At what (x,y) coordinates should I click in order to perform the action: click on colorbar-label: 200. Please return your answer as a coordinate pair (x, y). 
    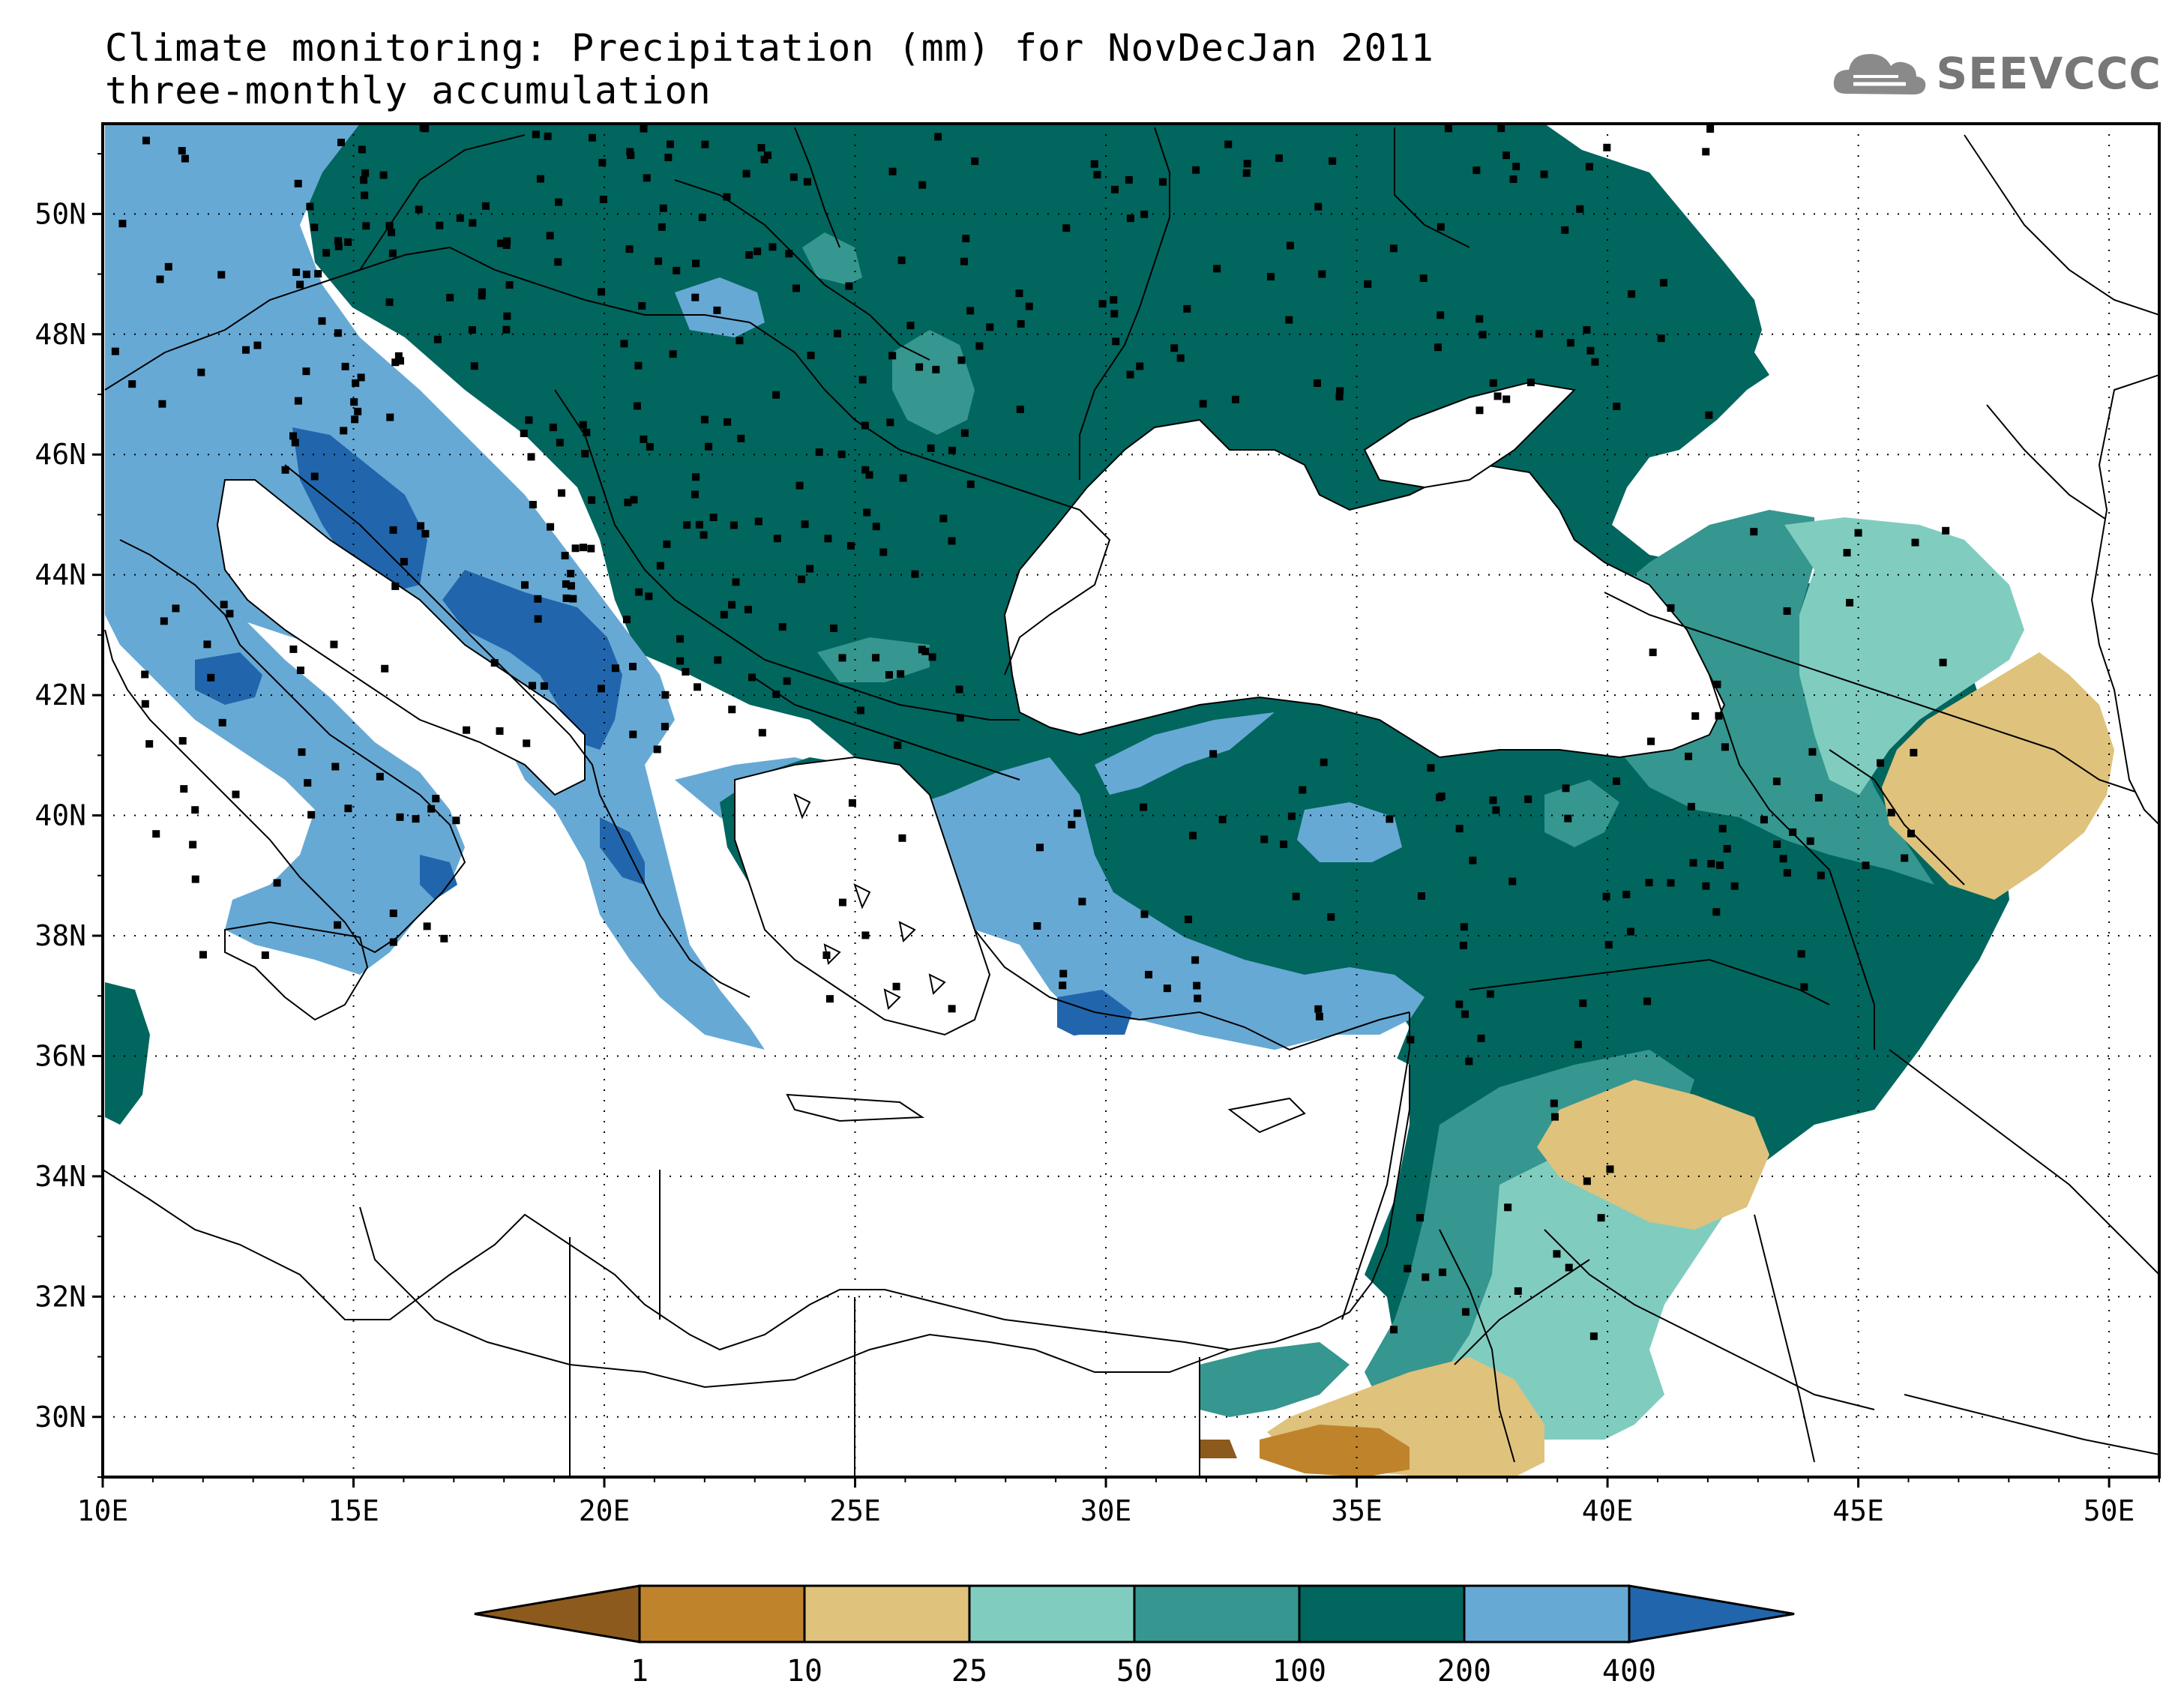
    Looking at the image, I should click on (1464, 1670).